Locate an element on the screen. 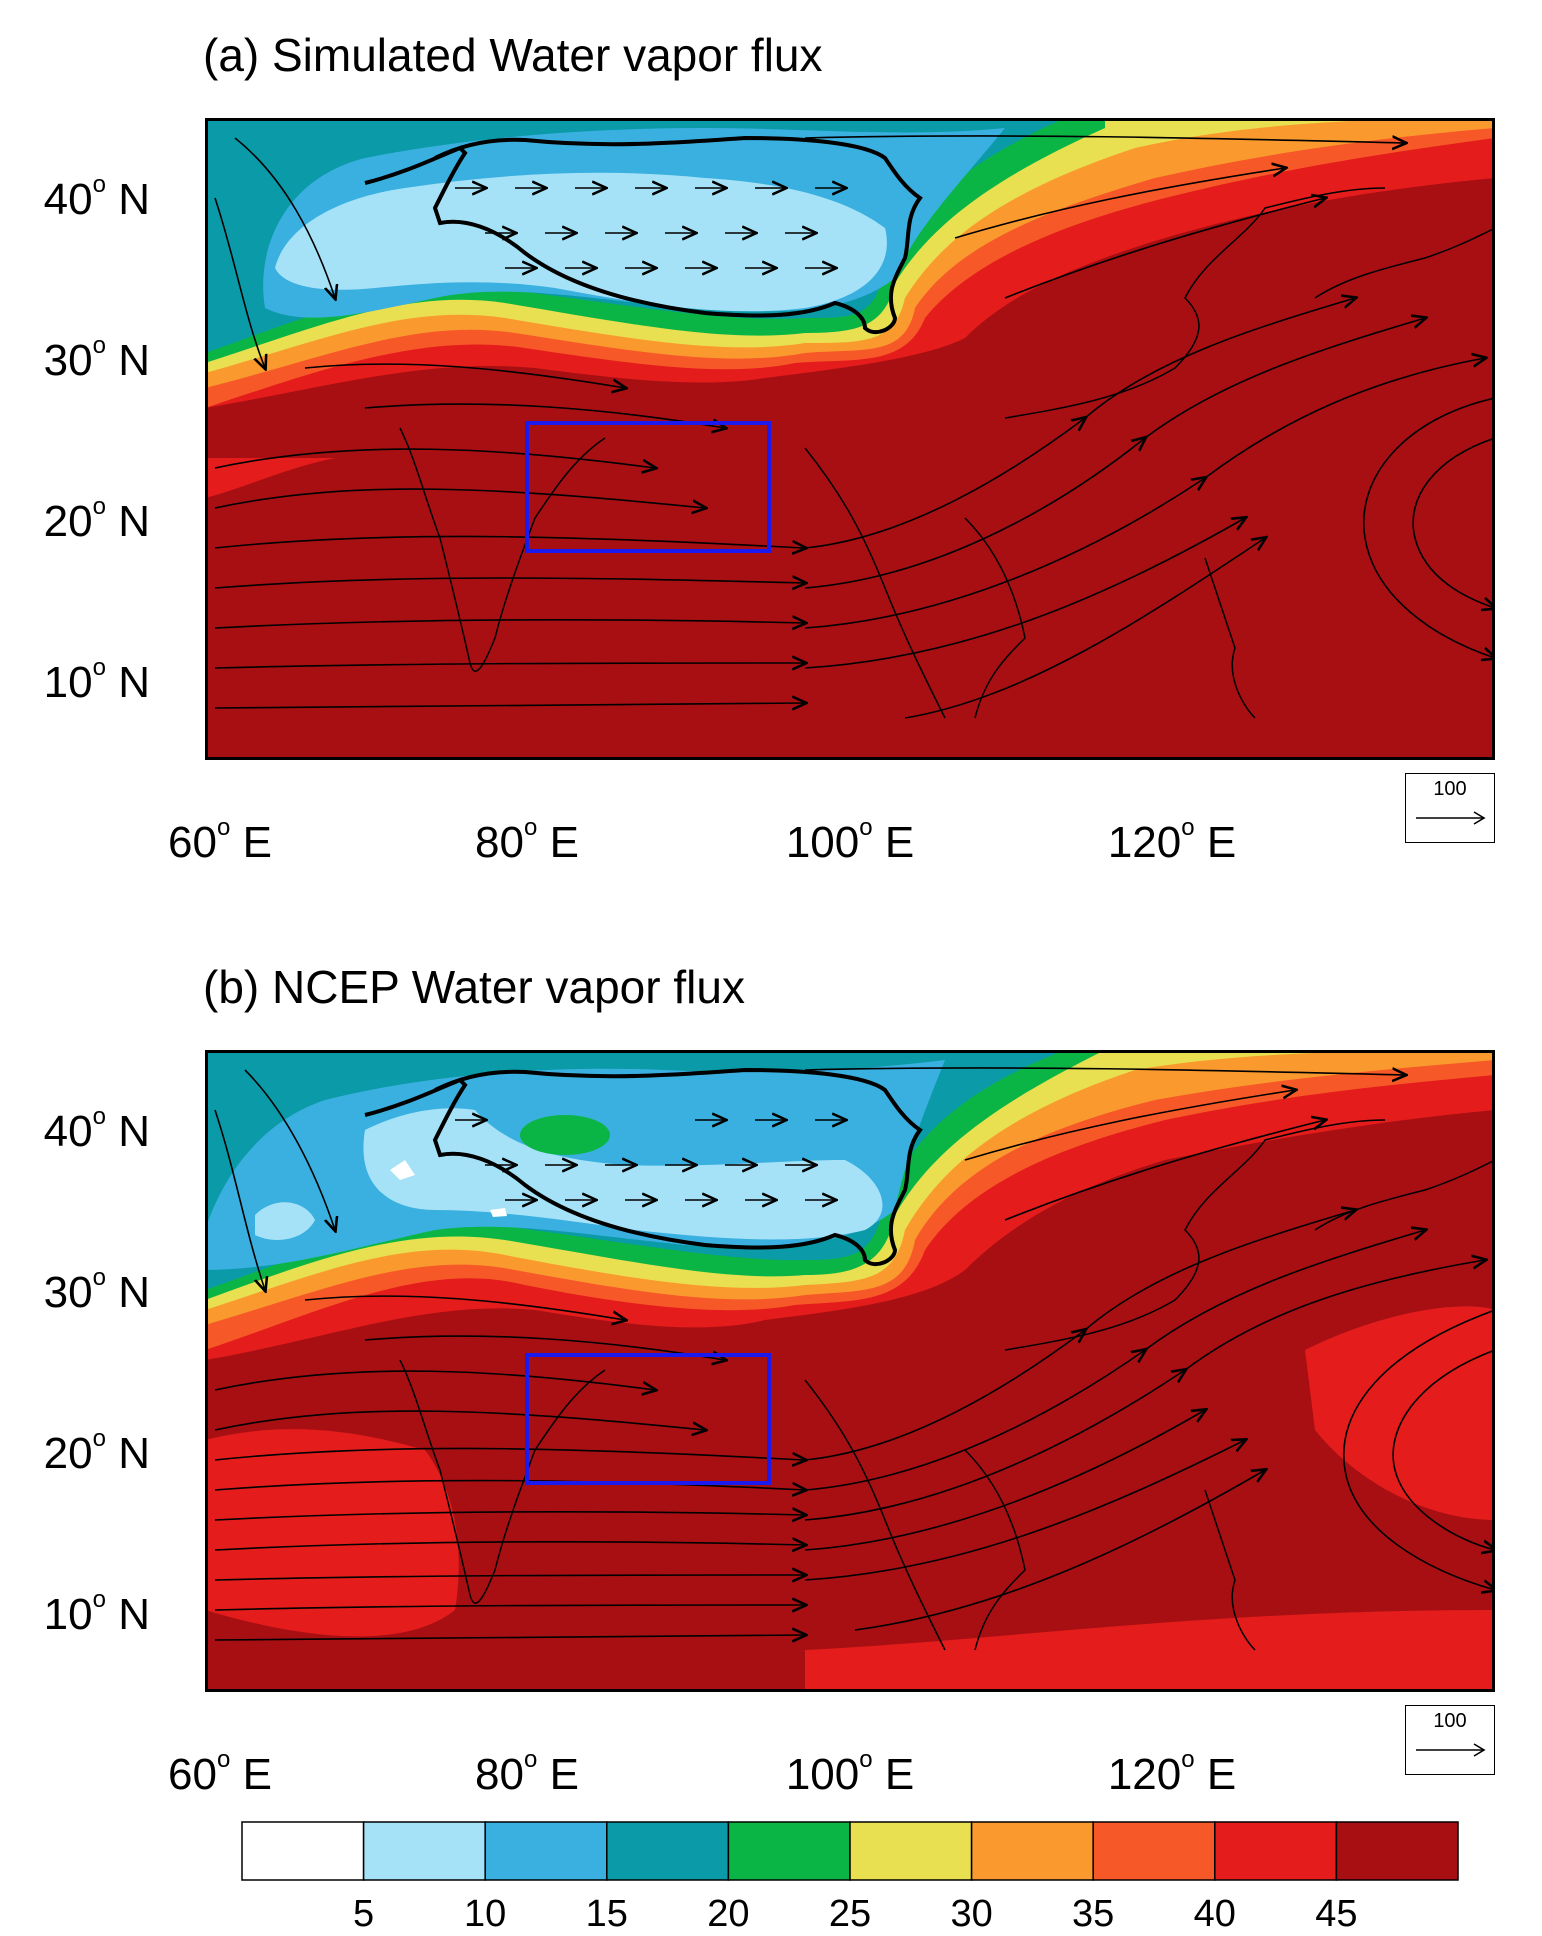 Image resolution: width=1542 pixels, height=1936 pixels. colorbar is located at coordinates (850, 1851).